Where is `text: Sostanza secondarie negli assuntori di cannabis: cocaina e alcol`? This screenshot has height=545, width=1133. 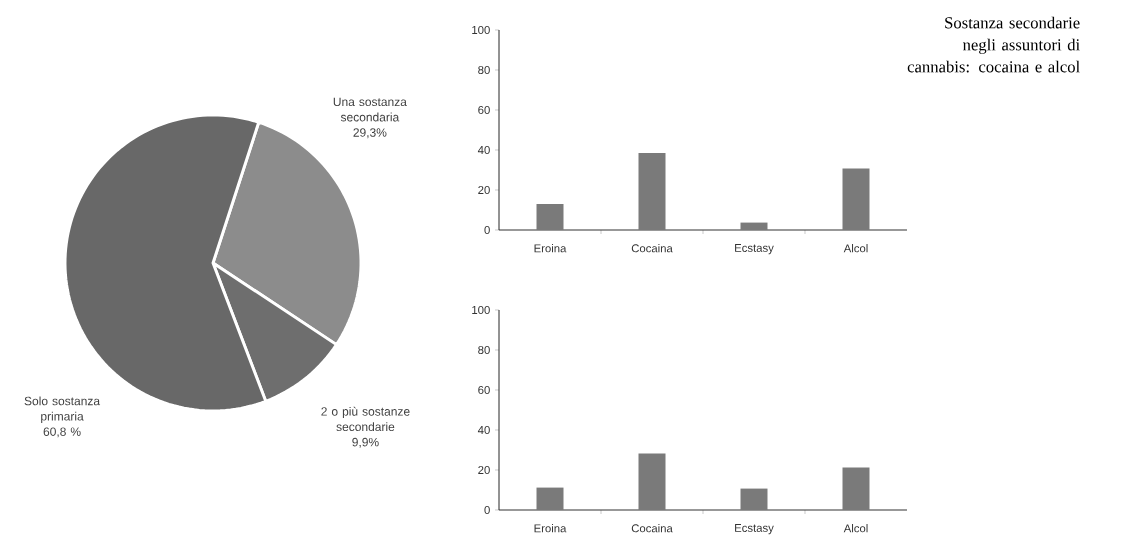
text: Sostanza secondarie negli assuntori di cannabis: cocaina e alcol is located at coordinates (993, 44).